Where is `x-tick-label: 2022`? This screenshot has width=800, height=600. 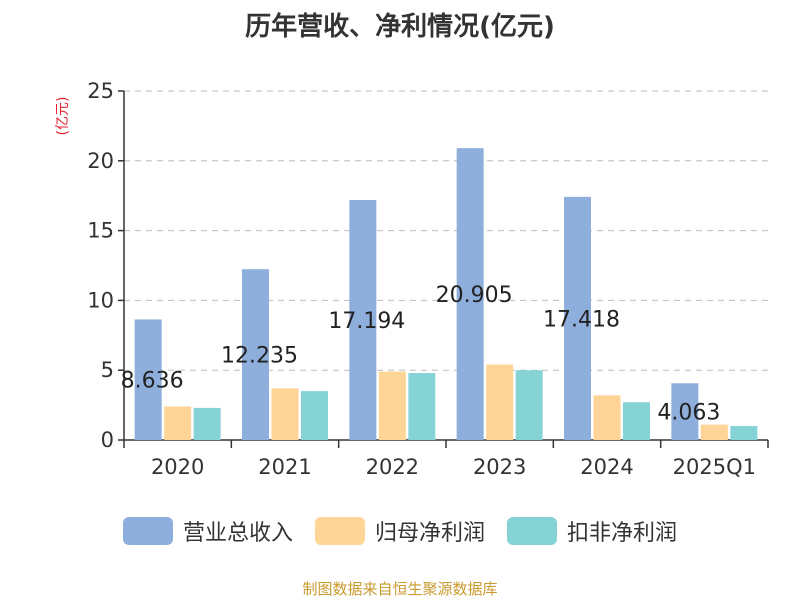 x-tick-label: 2022 is located at coordinates (392, 467).